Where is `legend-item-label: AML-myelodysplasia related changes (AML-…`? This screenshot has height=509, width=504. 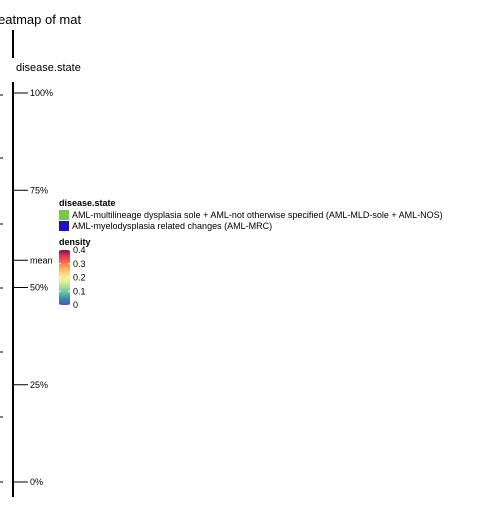
legend-item-label: AML-myelodysplasia related changes (AML-… is located at coordinates (172, 226).